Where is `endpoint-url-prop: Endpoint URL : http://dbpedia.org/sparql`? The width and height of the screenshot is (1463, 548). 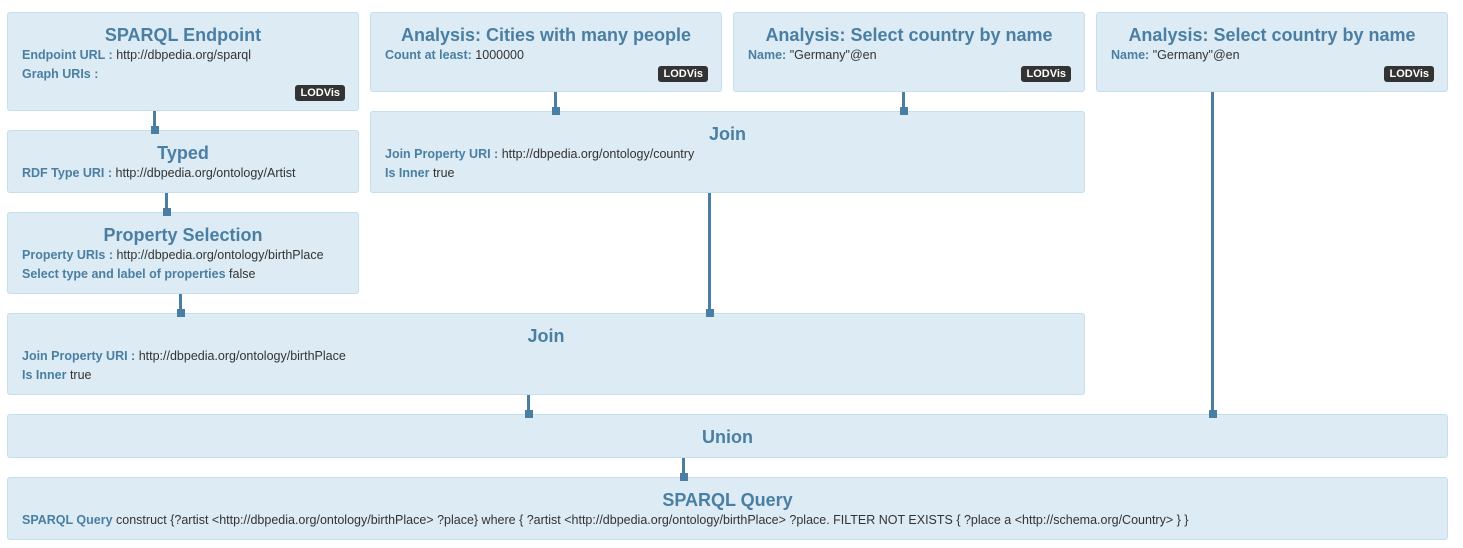
endpoint-url-prop: Endpoint URL : http://dbpedia.org/sparql is located at coordinates (183, 55).